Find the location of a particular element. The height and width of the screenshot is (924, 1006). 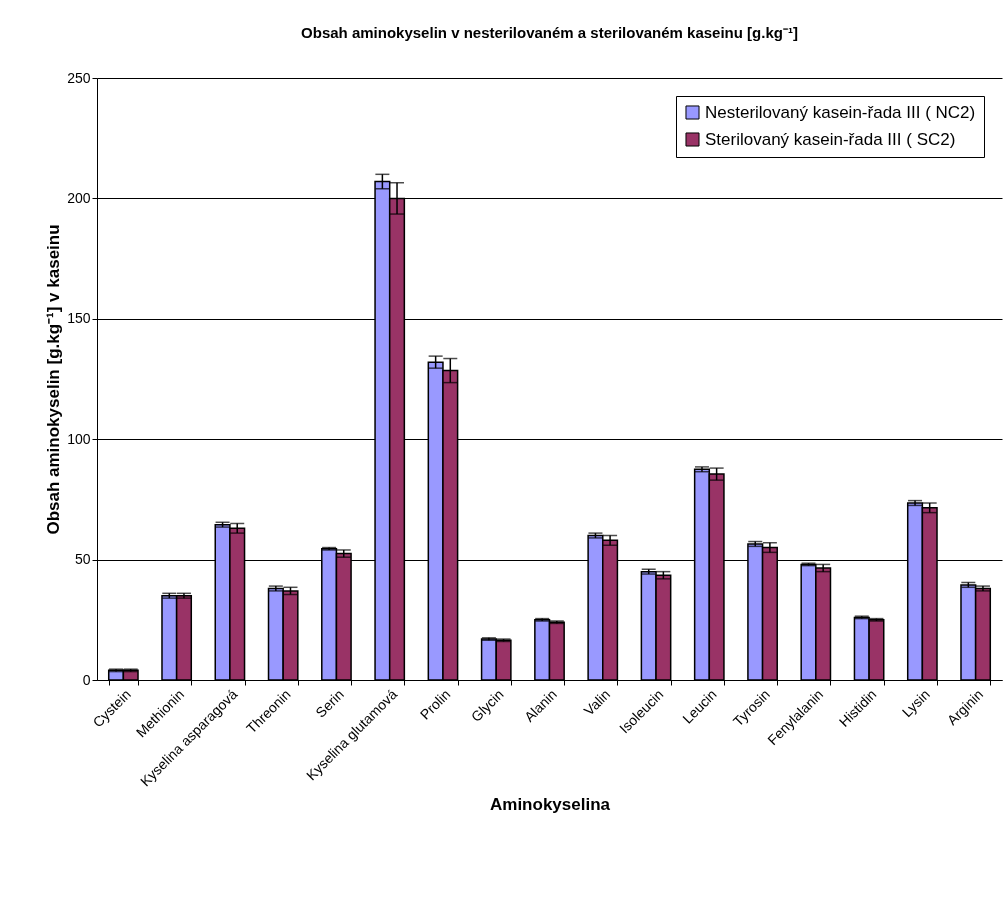

y-tick-label: 0 is located at coordinates (86, 679).